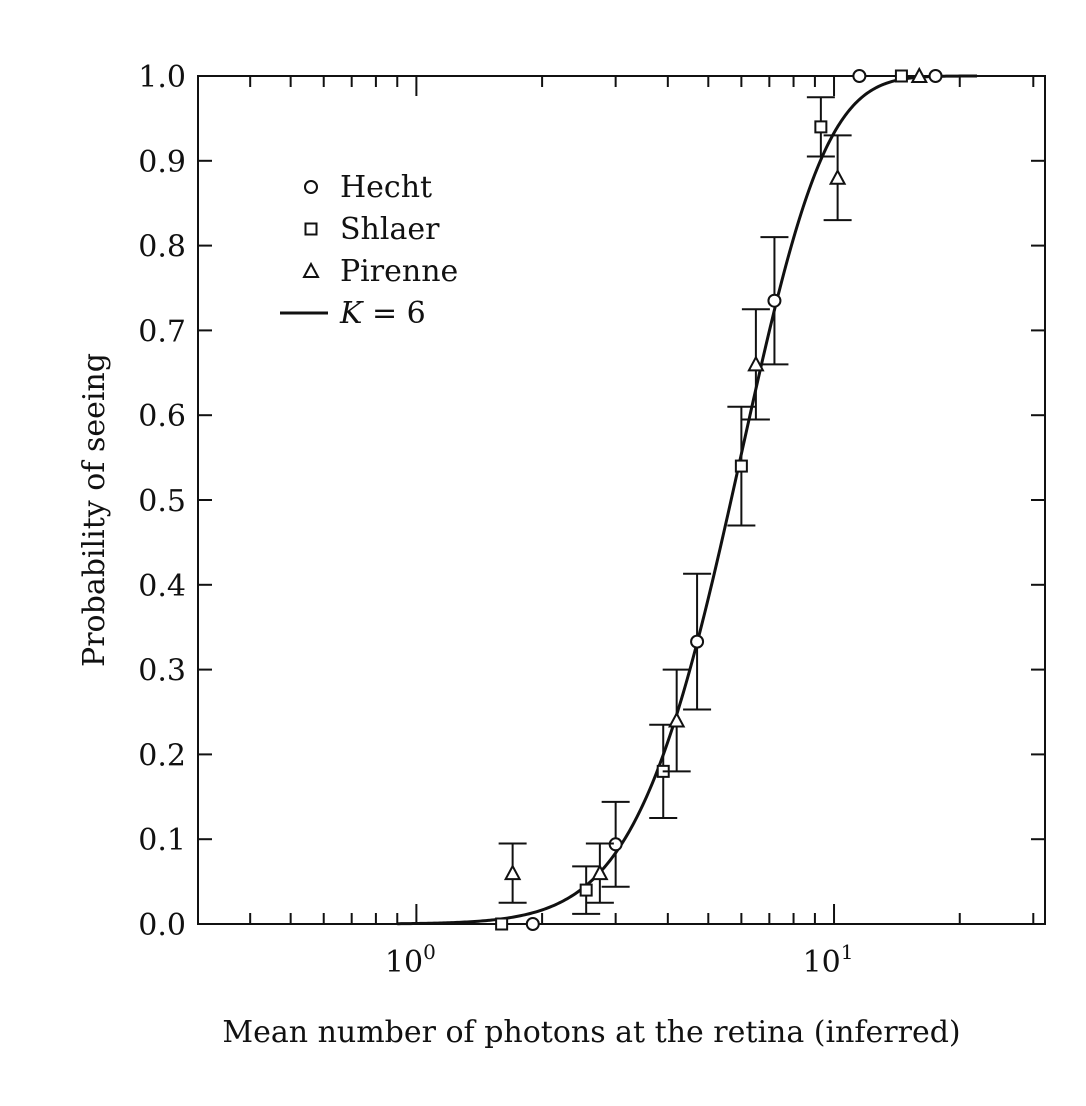 This screenshot has height=1106, width=1086. Describe the element at coordinates (311, 229) in the screenshot. I see `legend-square-icon` at that location.